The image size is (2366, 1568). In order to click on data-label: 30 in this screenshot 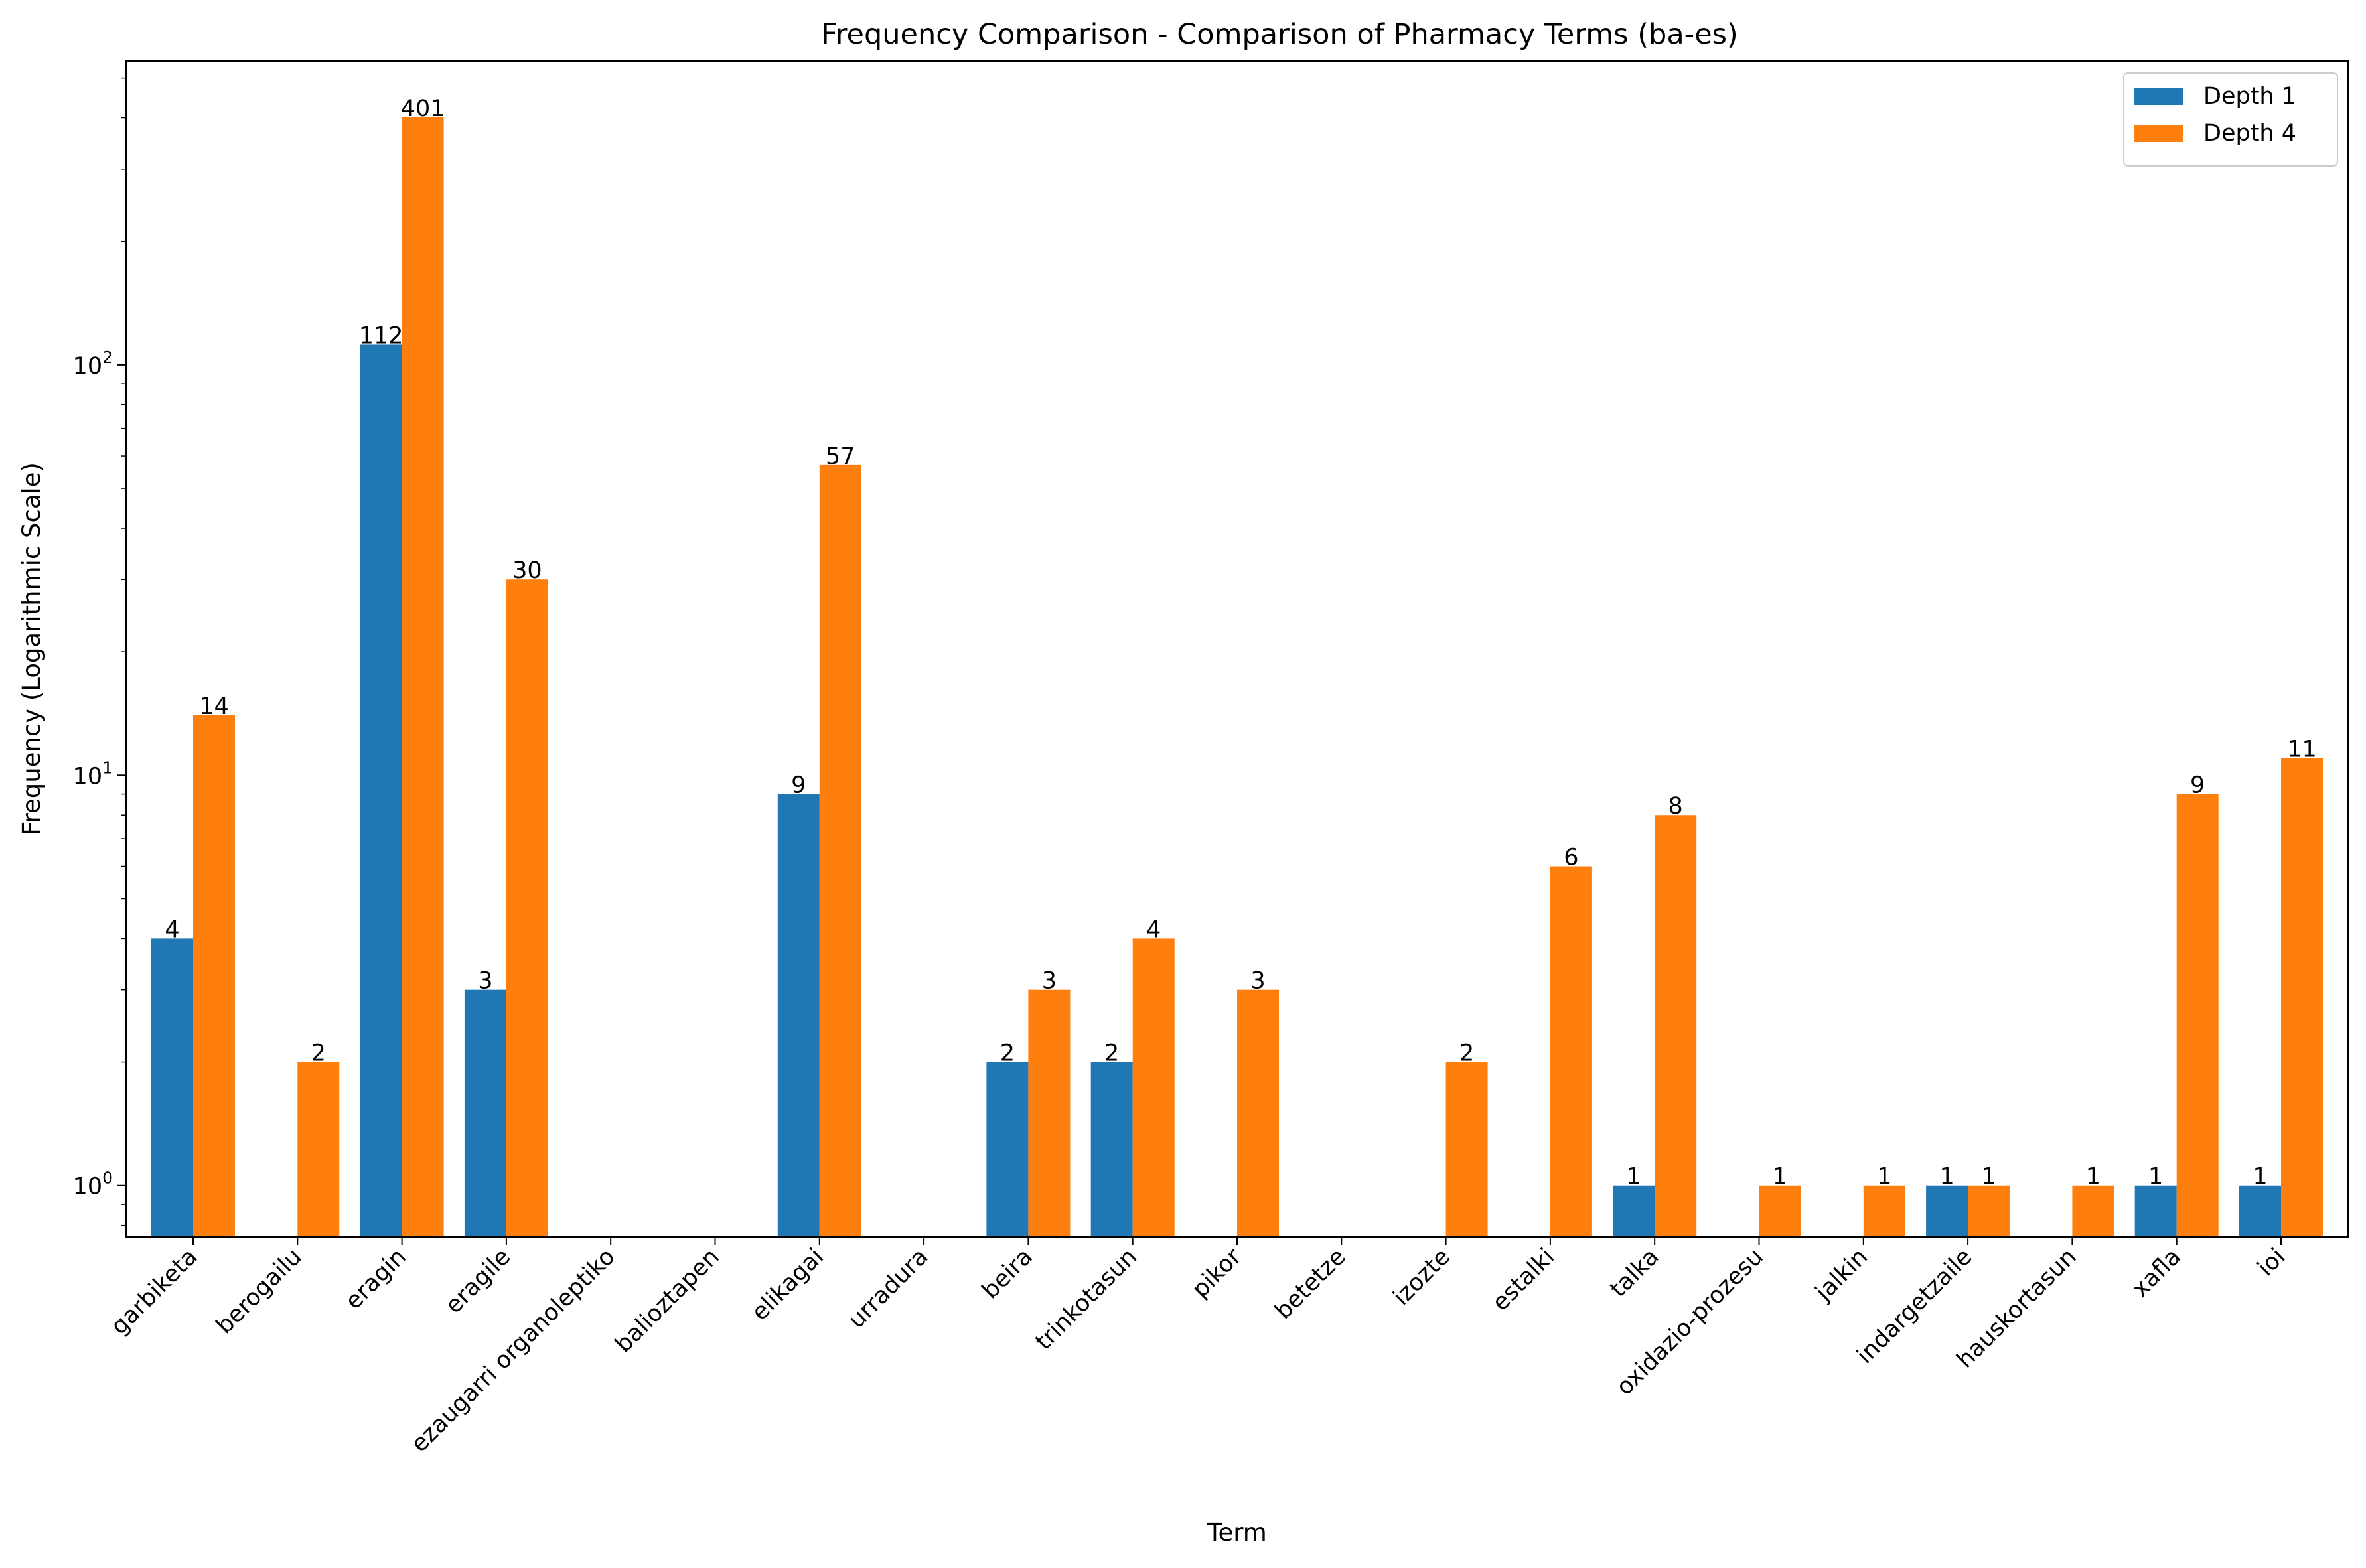, I will do `click(527, 570)`.